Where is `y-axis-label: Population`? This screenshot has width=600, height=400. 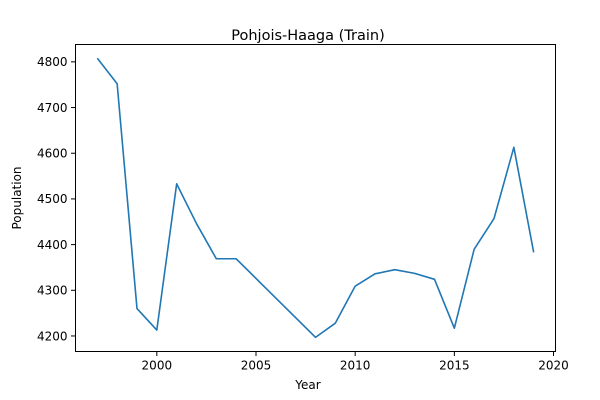
y-axis-label: Population is located at coordinates (17, 197).